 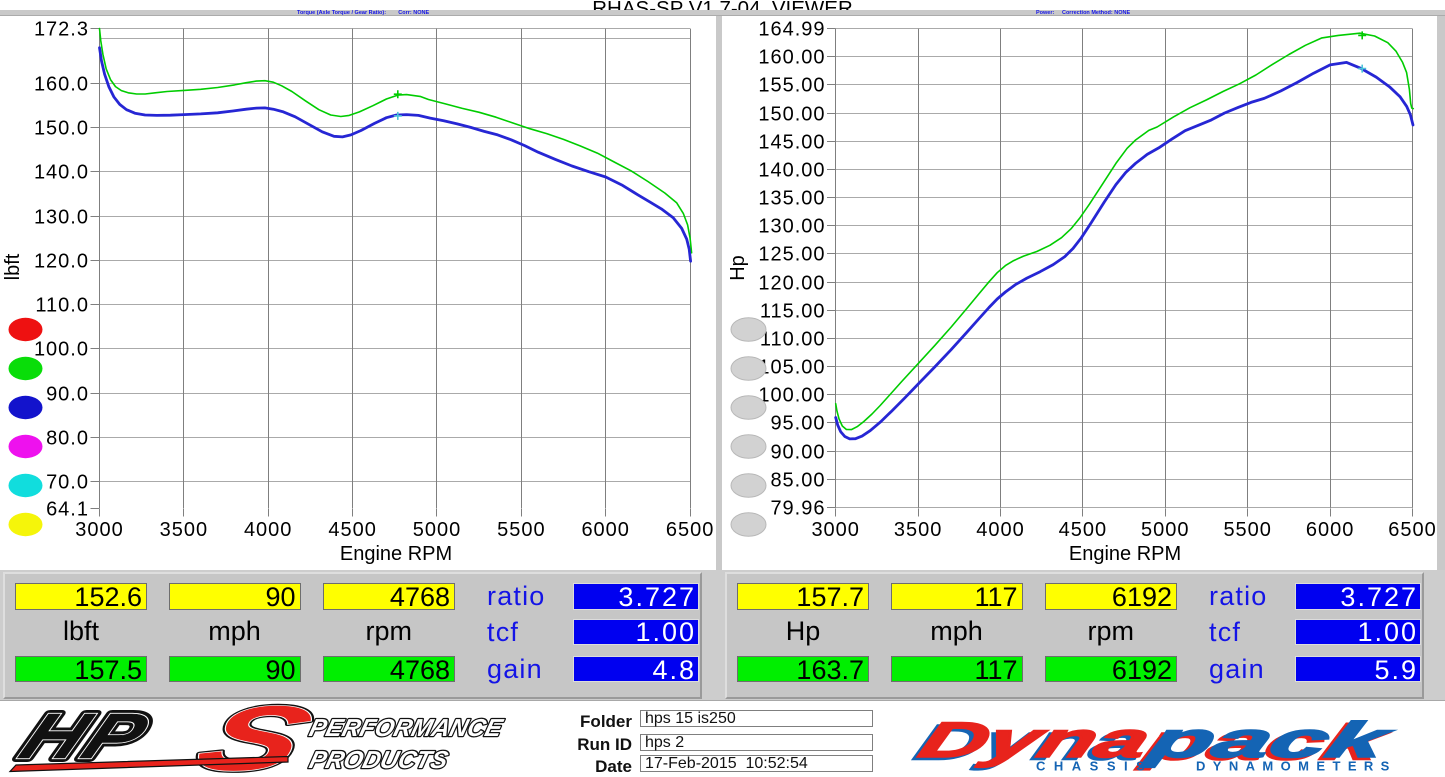 I want to click on svg-text: 160.00, so click(x=791, y=58).